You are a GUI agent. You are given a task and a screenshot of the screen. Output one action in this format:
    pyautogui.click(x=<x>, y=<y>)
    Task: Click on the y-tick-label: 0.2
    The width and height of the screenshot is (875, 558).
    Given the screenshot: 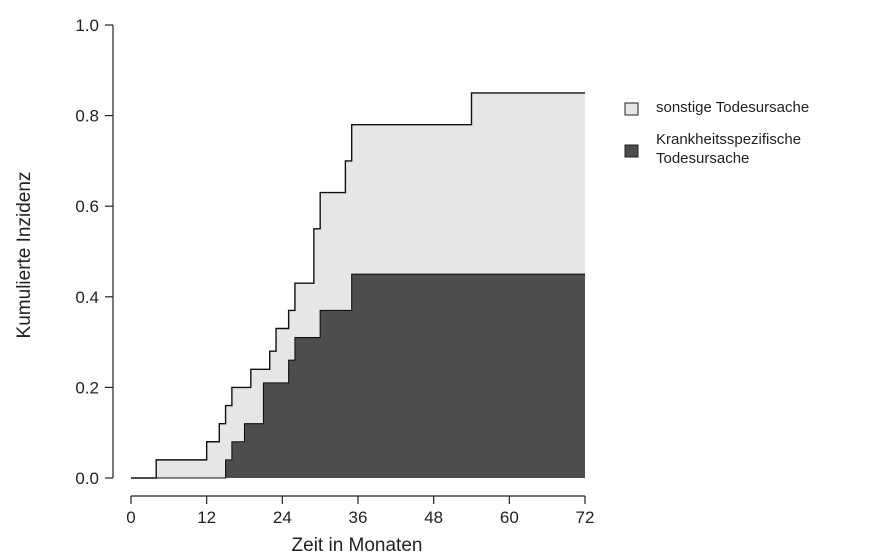 What is the action you would take?
    pyautogui.click(x=87, y=387)
    